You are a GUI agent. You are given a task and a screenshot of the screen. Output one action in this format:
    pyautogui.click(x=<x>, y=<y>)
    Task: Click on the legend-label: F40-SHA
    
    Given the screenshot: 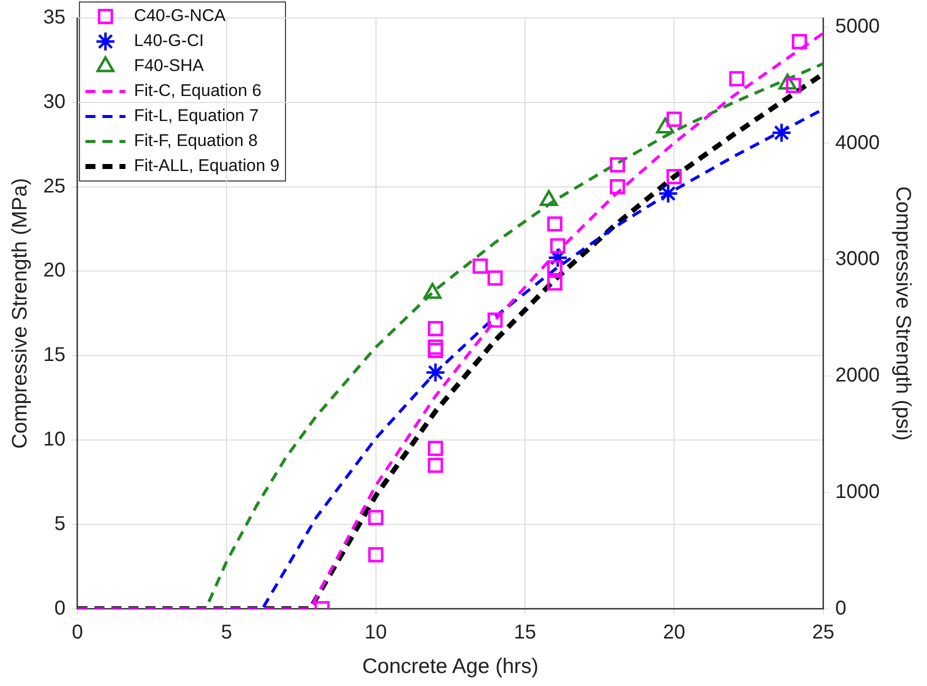 What is the action you would take?
    pyautogui.click(x=169, y=66)
    